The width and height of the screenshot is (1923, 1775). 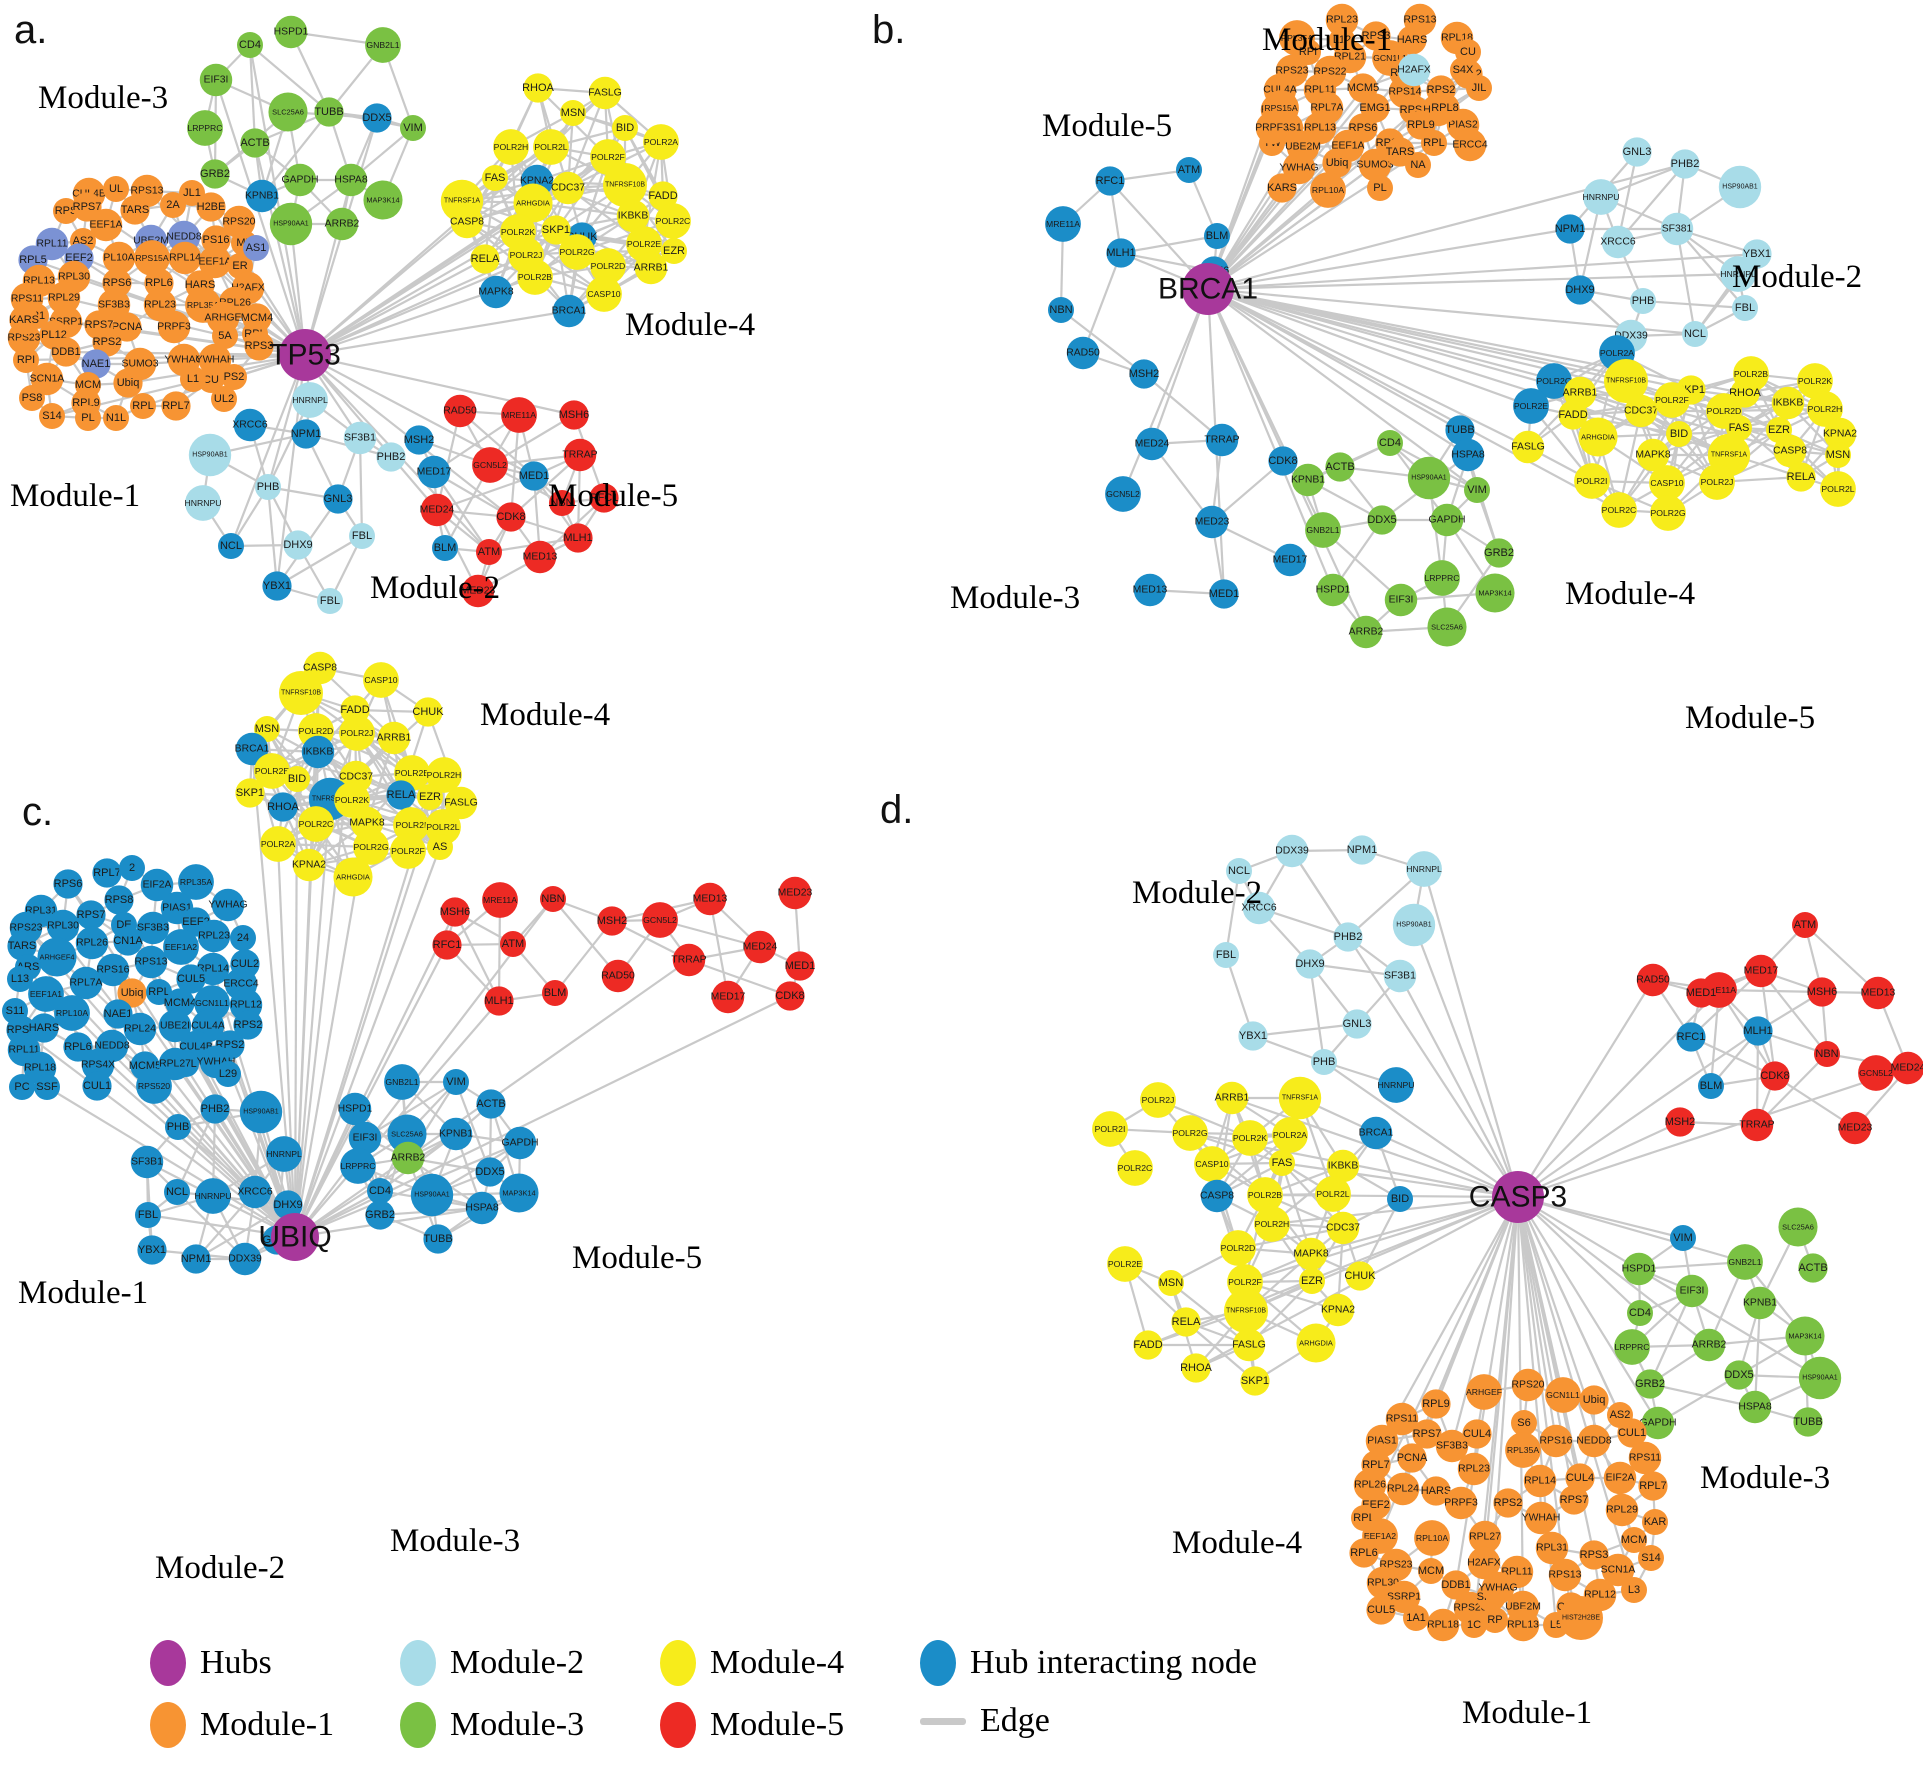 I want to click on node-ybx1: YBX1, so click(x=1253, y=1036).